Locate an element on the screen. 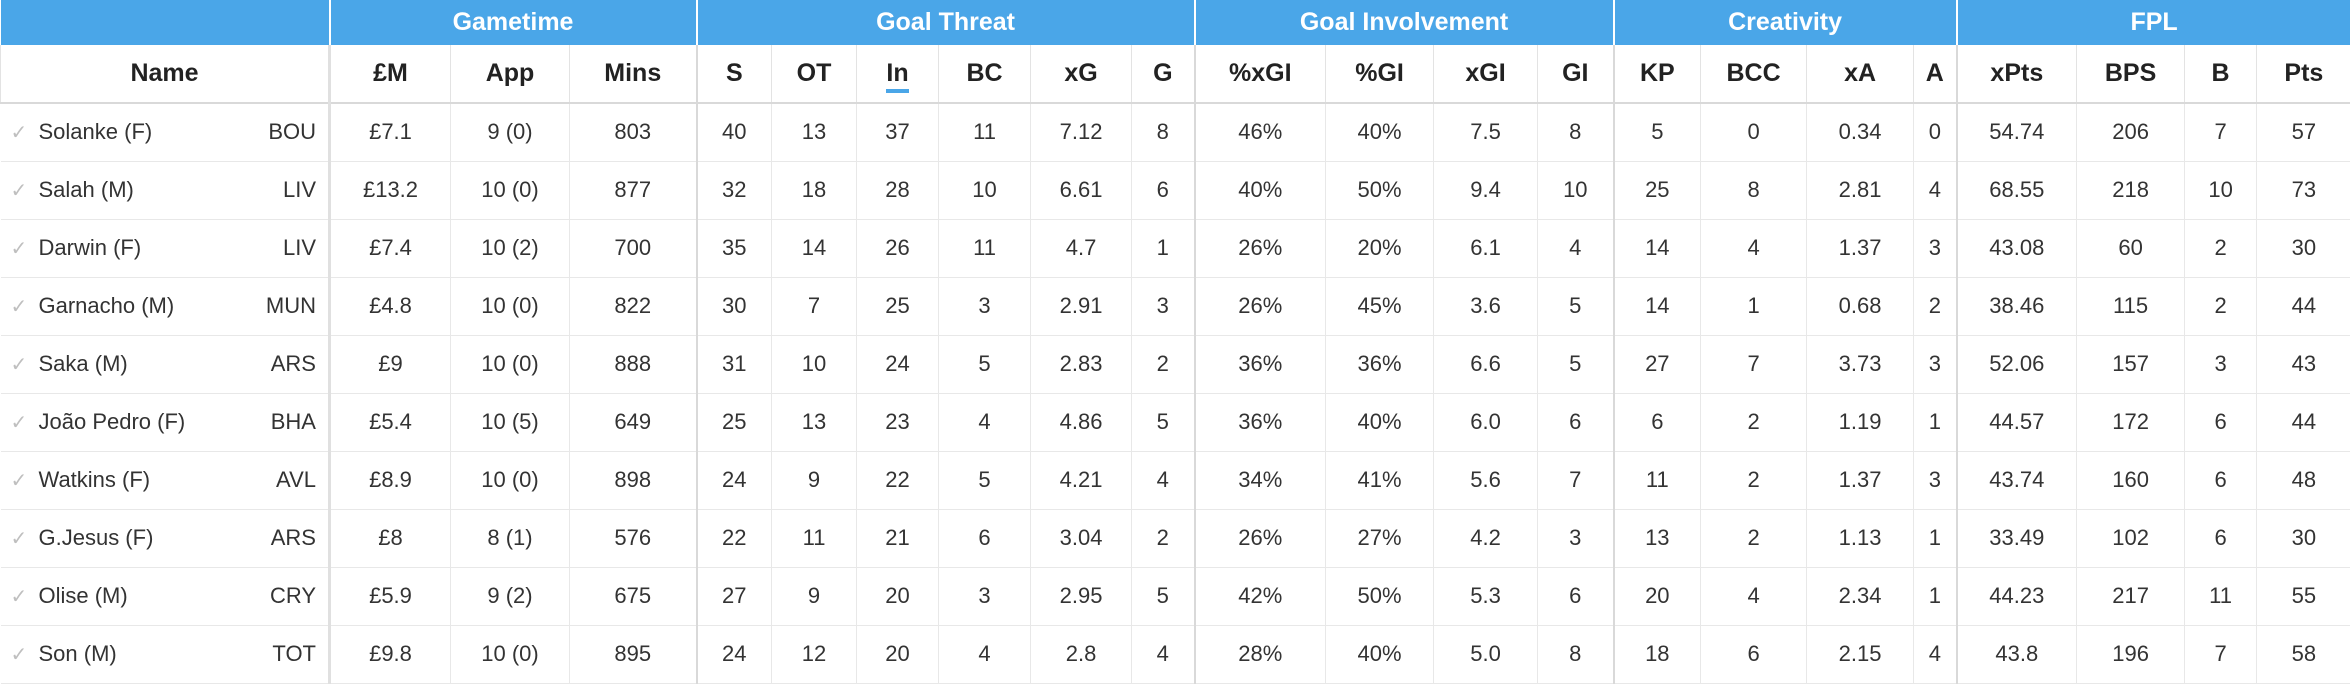 This screenshot has height=684, width=2350. column-header-col-21: Pts is located at coordinates (2303, 74).